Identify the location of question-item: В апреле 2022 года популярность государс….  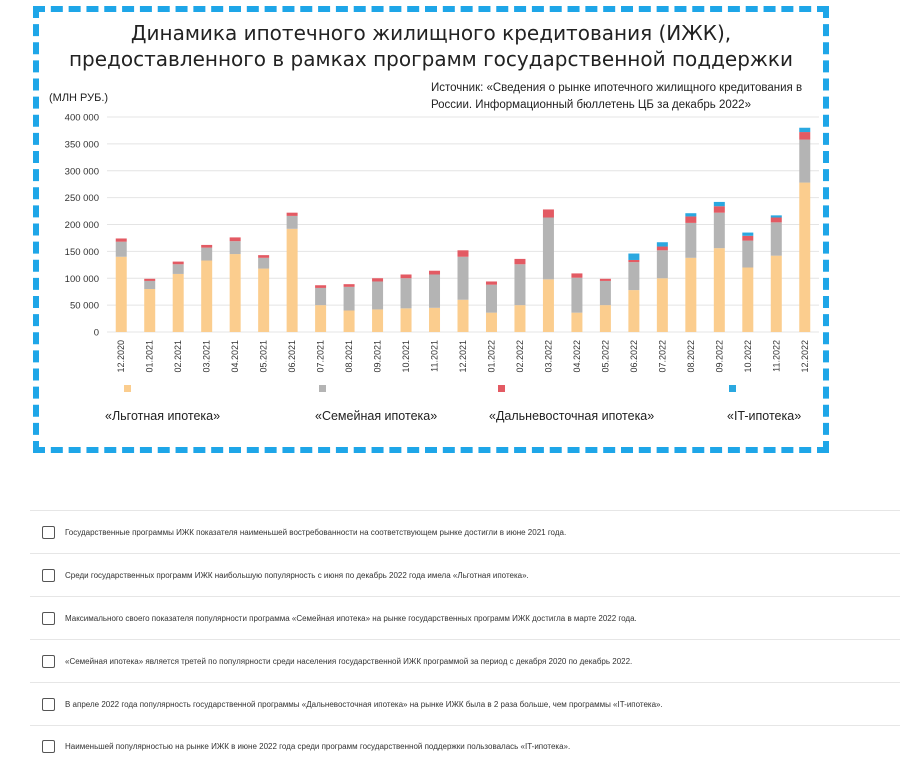
(465, 703).